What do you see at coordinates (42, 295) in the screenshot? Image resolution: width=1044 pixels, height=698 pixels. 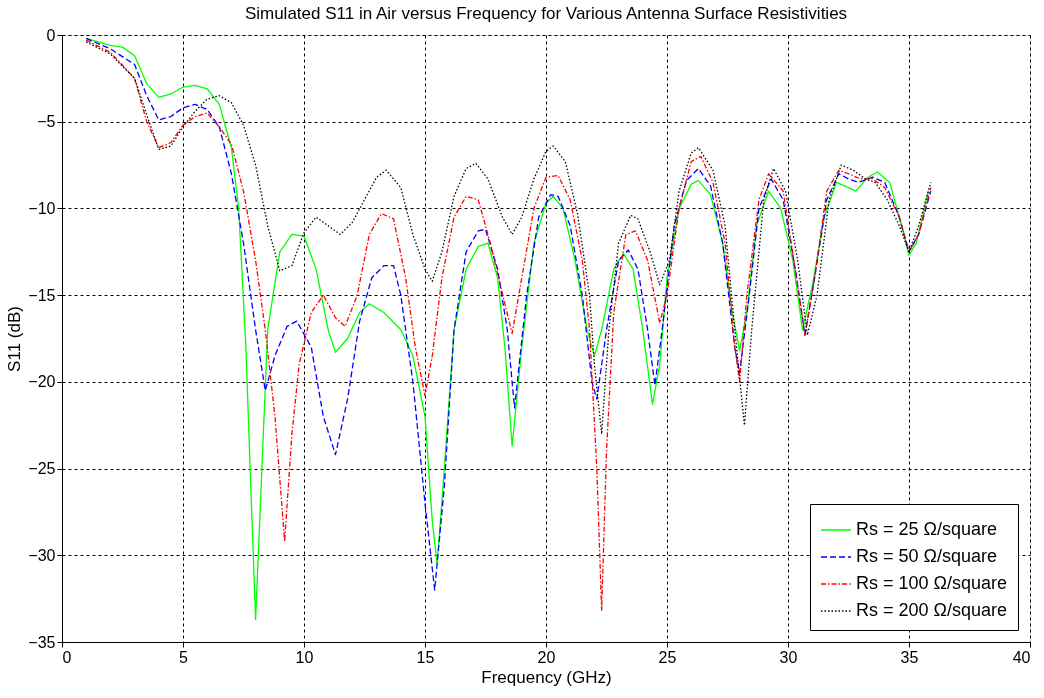 I see `y-tick-label: −15` at bounding box center [42, 295].